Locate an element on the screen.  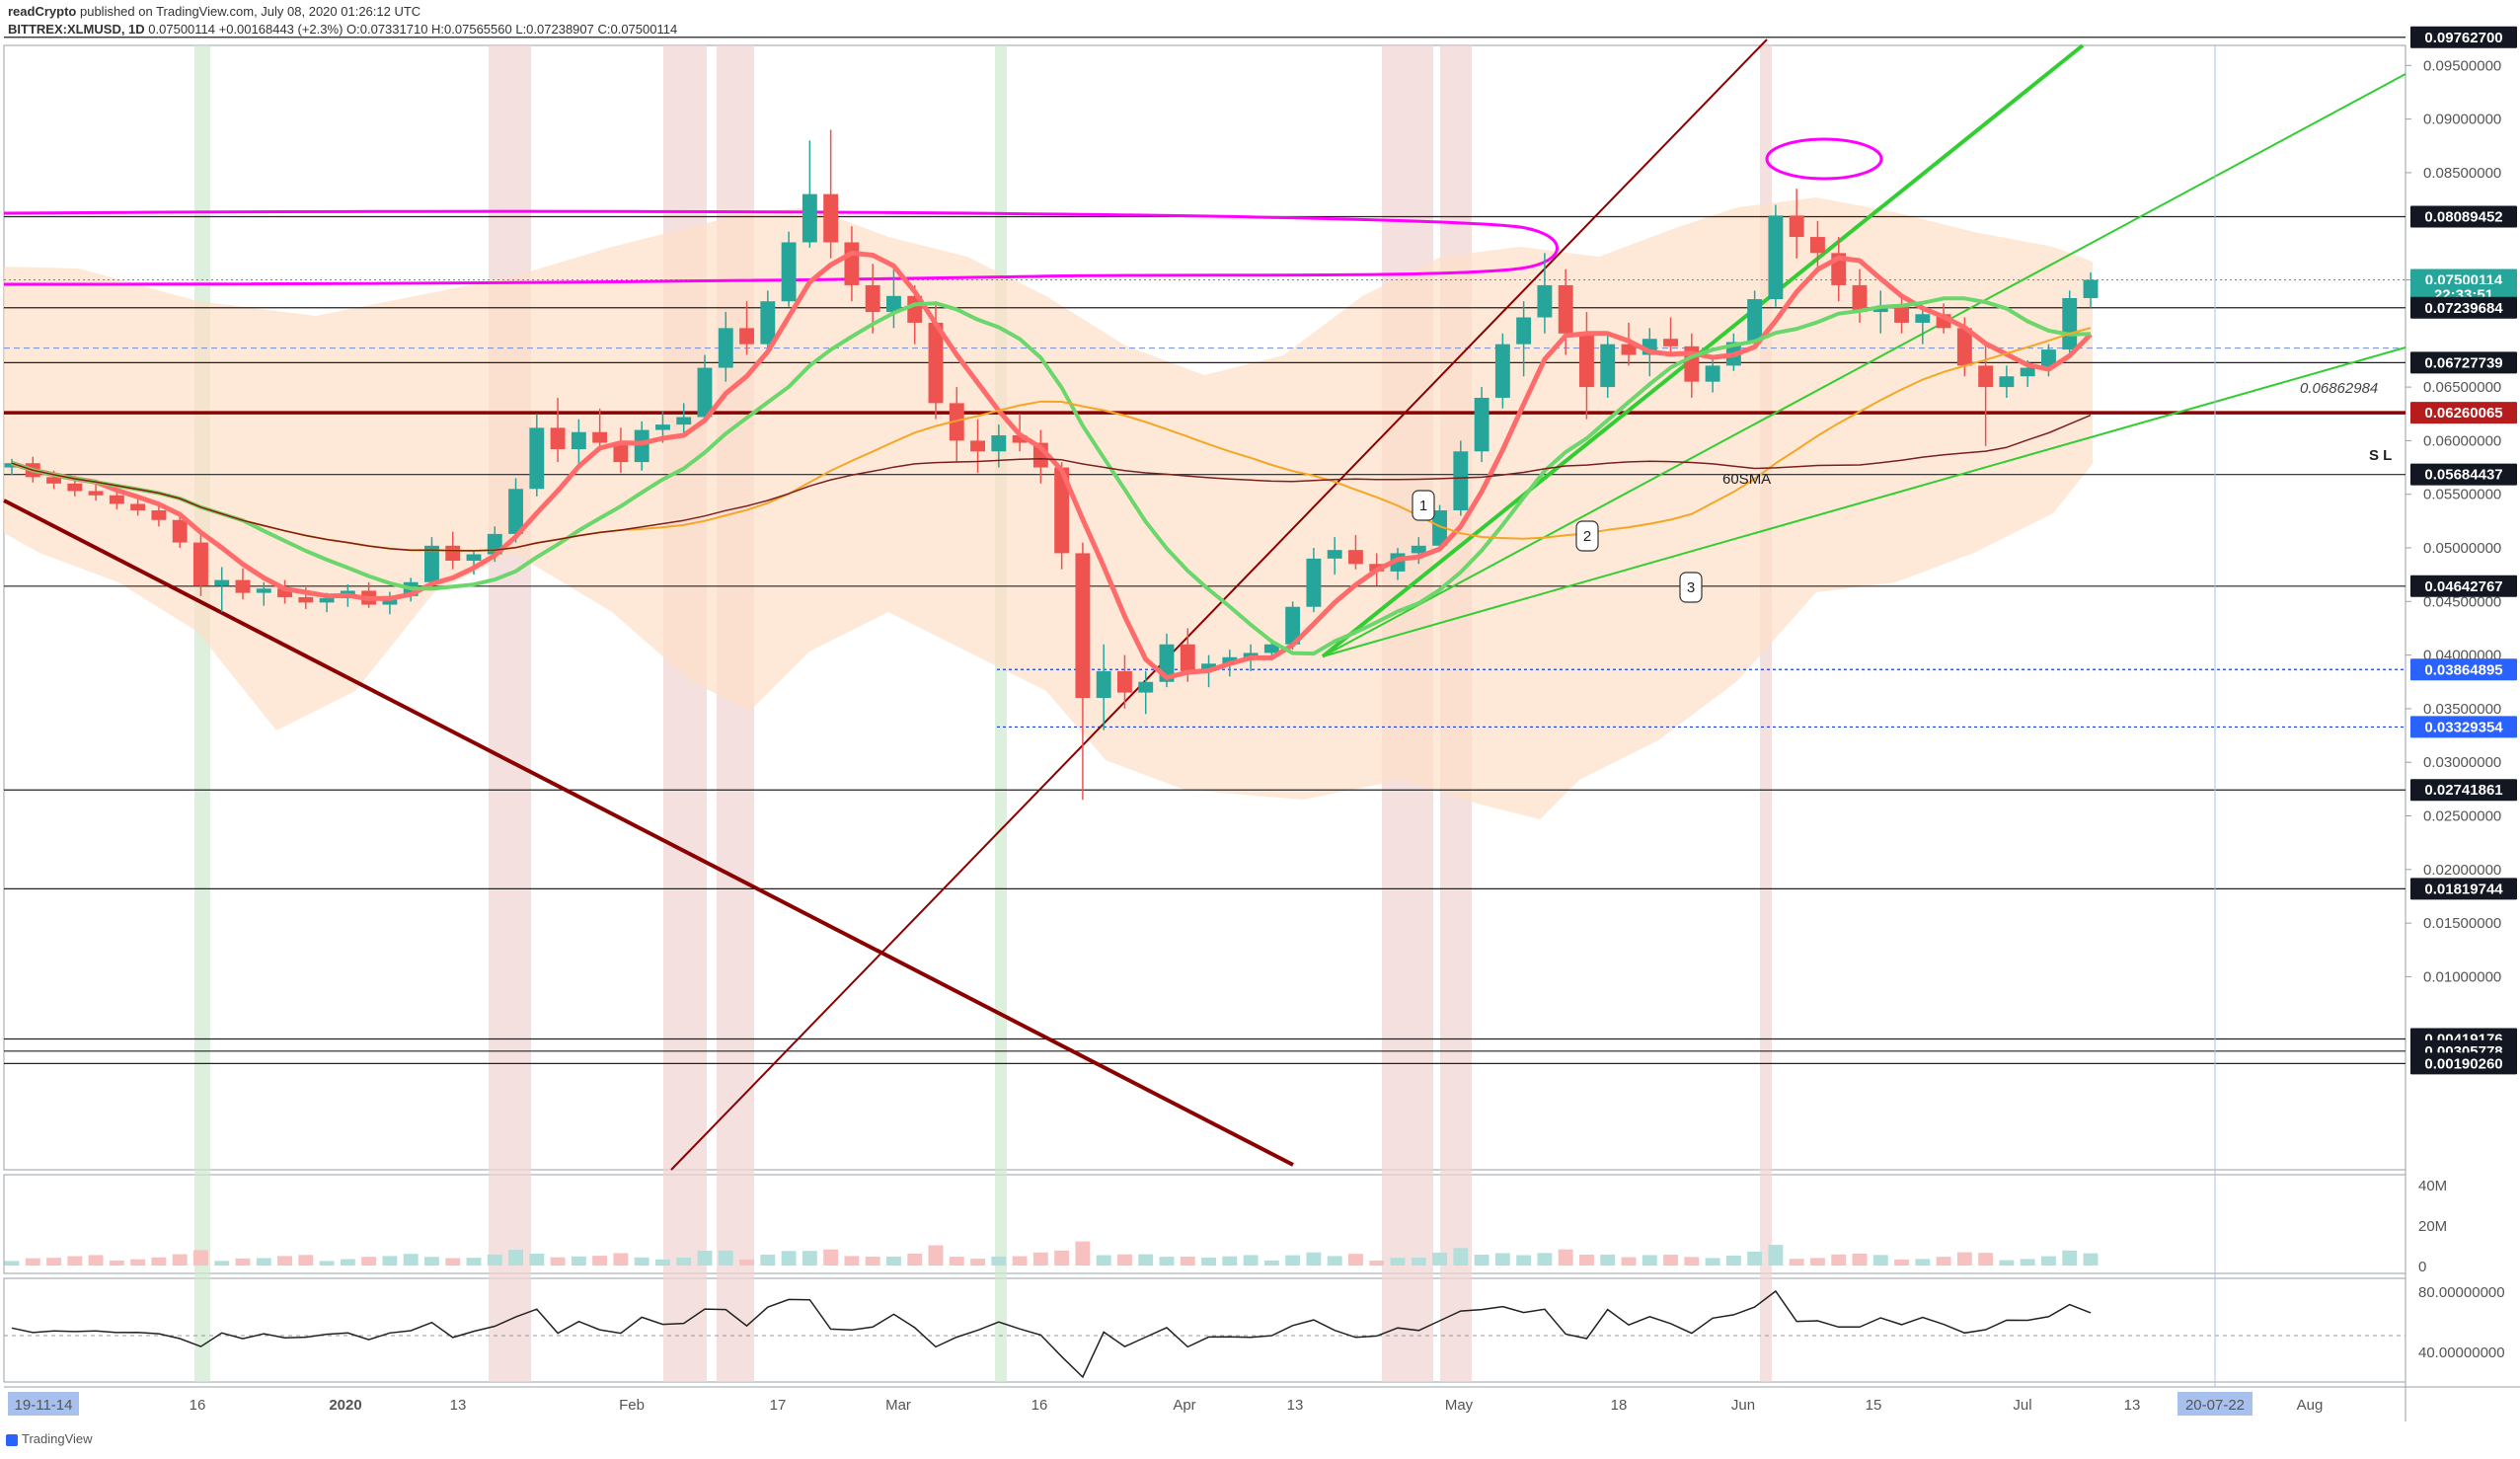
x-start-label: 19-11-14 is located at coordinates (44, 1405).